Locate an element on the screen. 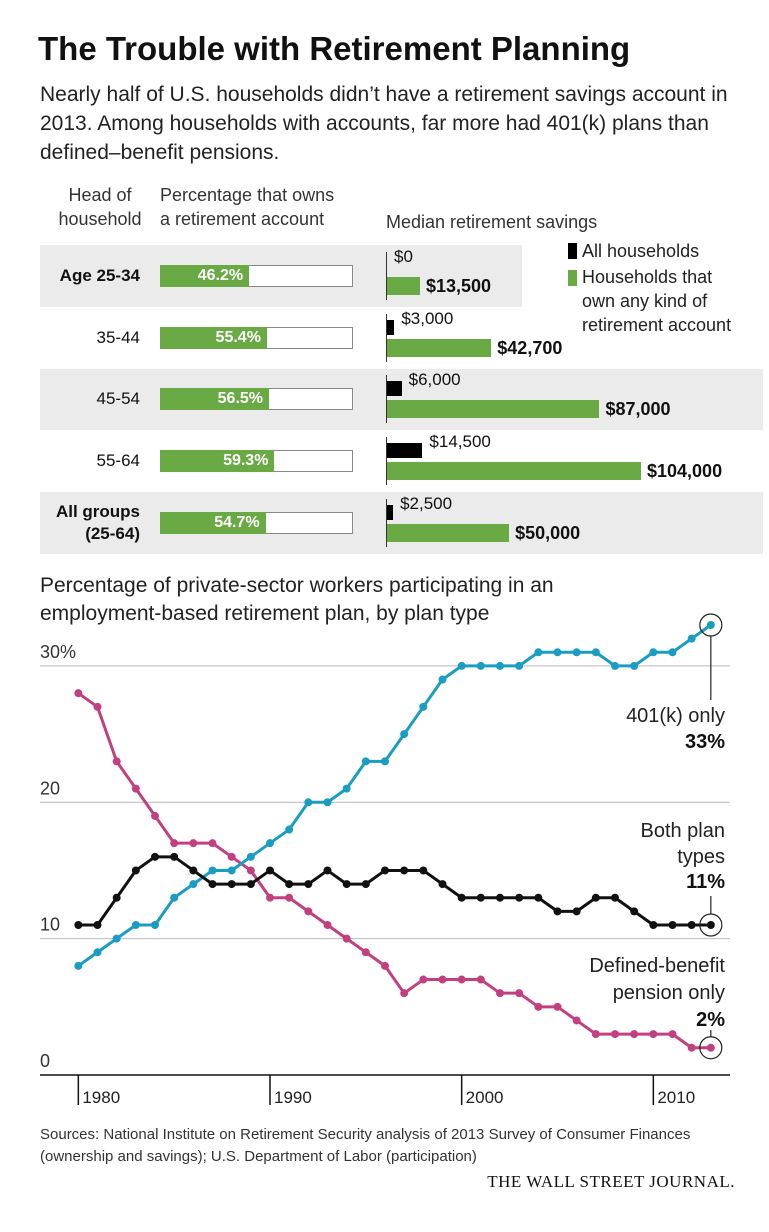 This screenshot has height=1232, width=769. y-tick-label: 0 is located at coordinates (45, 1061).